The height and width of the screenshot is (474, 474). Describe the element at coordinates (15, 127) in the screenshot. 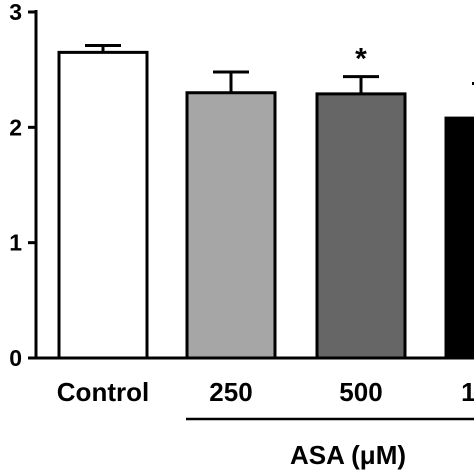

I see `y-tick-label: 2` at that location.